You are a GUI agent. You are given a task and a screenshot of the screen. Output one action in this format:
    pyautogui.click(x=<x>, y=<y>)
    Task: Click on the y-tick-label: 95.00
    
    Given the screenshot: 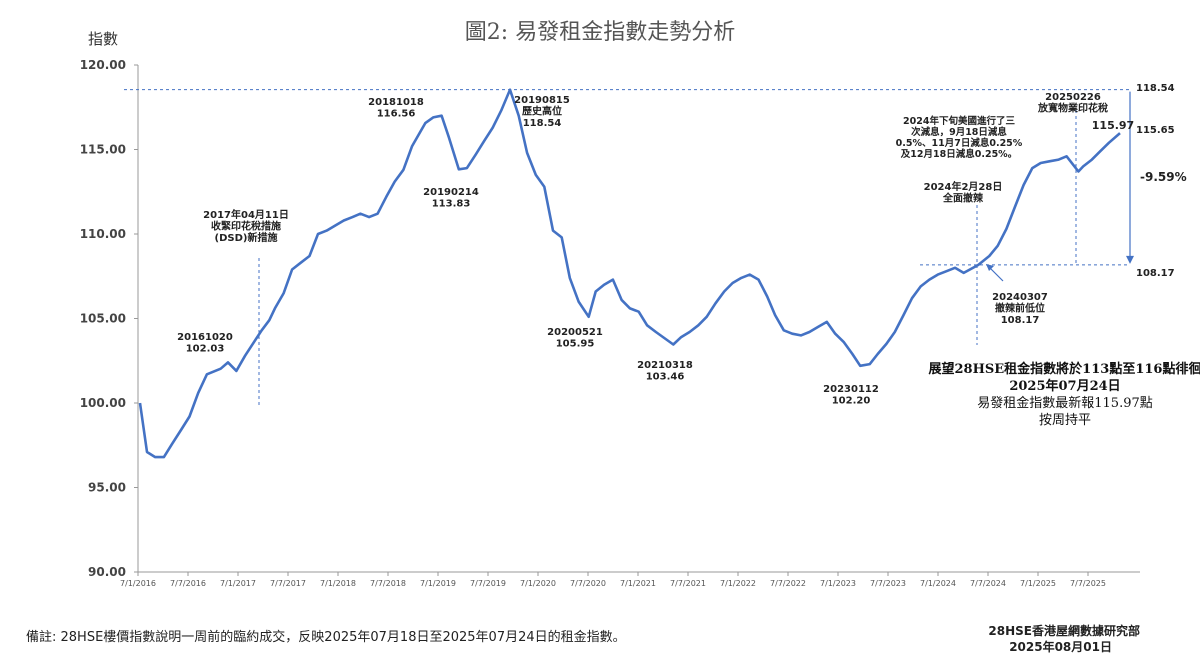 What is the action you would take?
    pyautogui.click(x=107, y=488)
    